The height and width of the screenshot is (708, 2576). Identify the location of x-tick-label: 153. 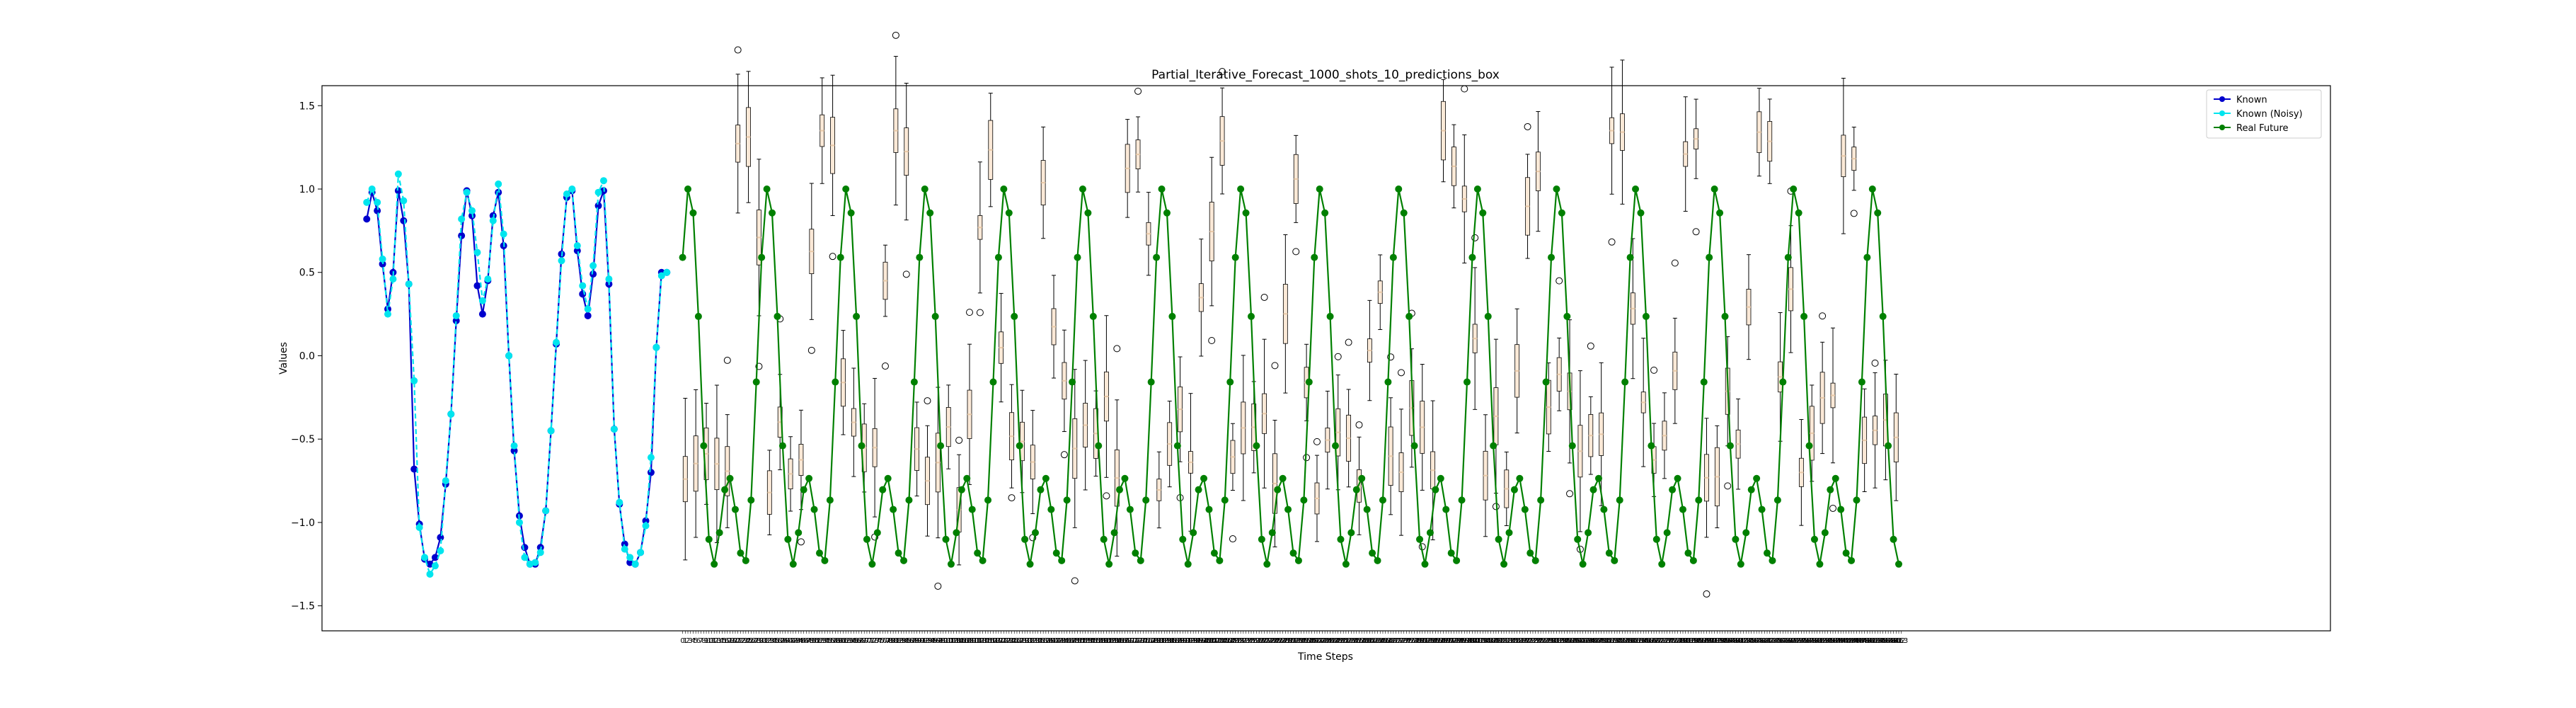
(1086, 641).